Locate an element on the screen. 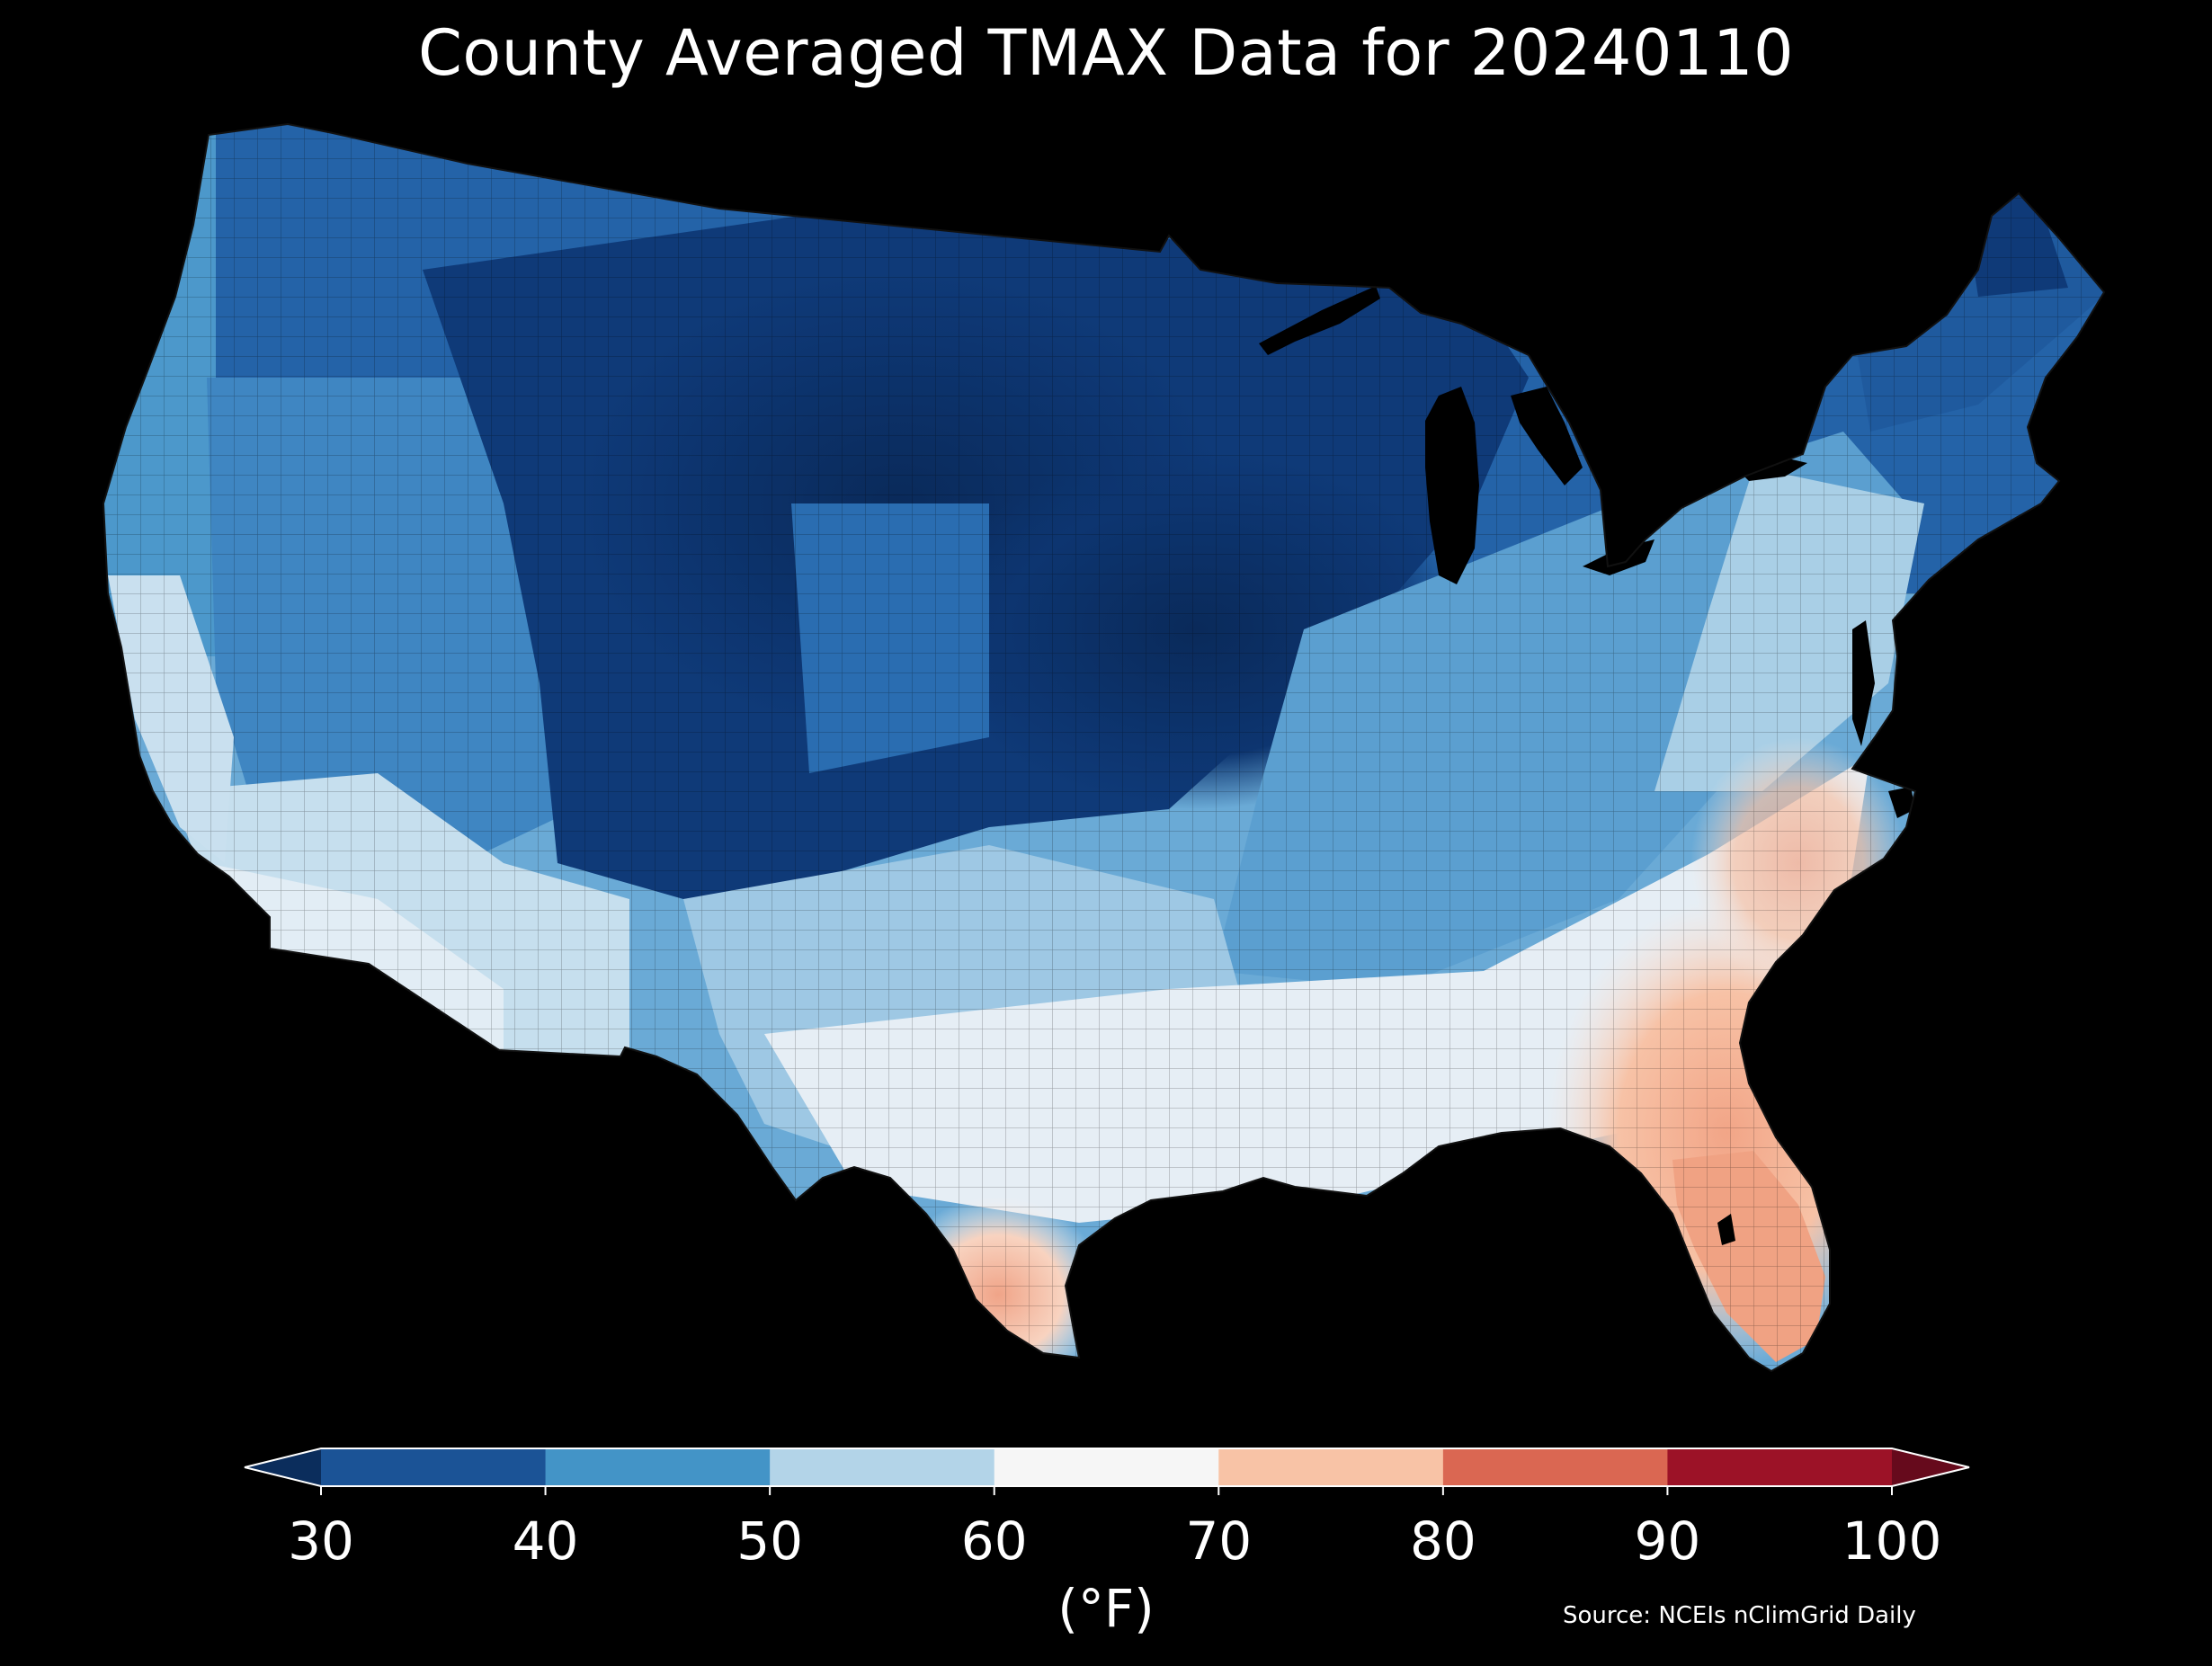 The image size is (2212, 1666). colorbar-tick-label: 60 is located at coordinates (994, 1541).